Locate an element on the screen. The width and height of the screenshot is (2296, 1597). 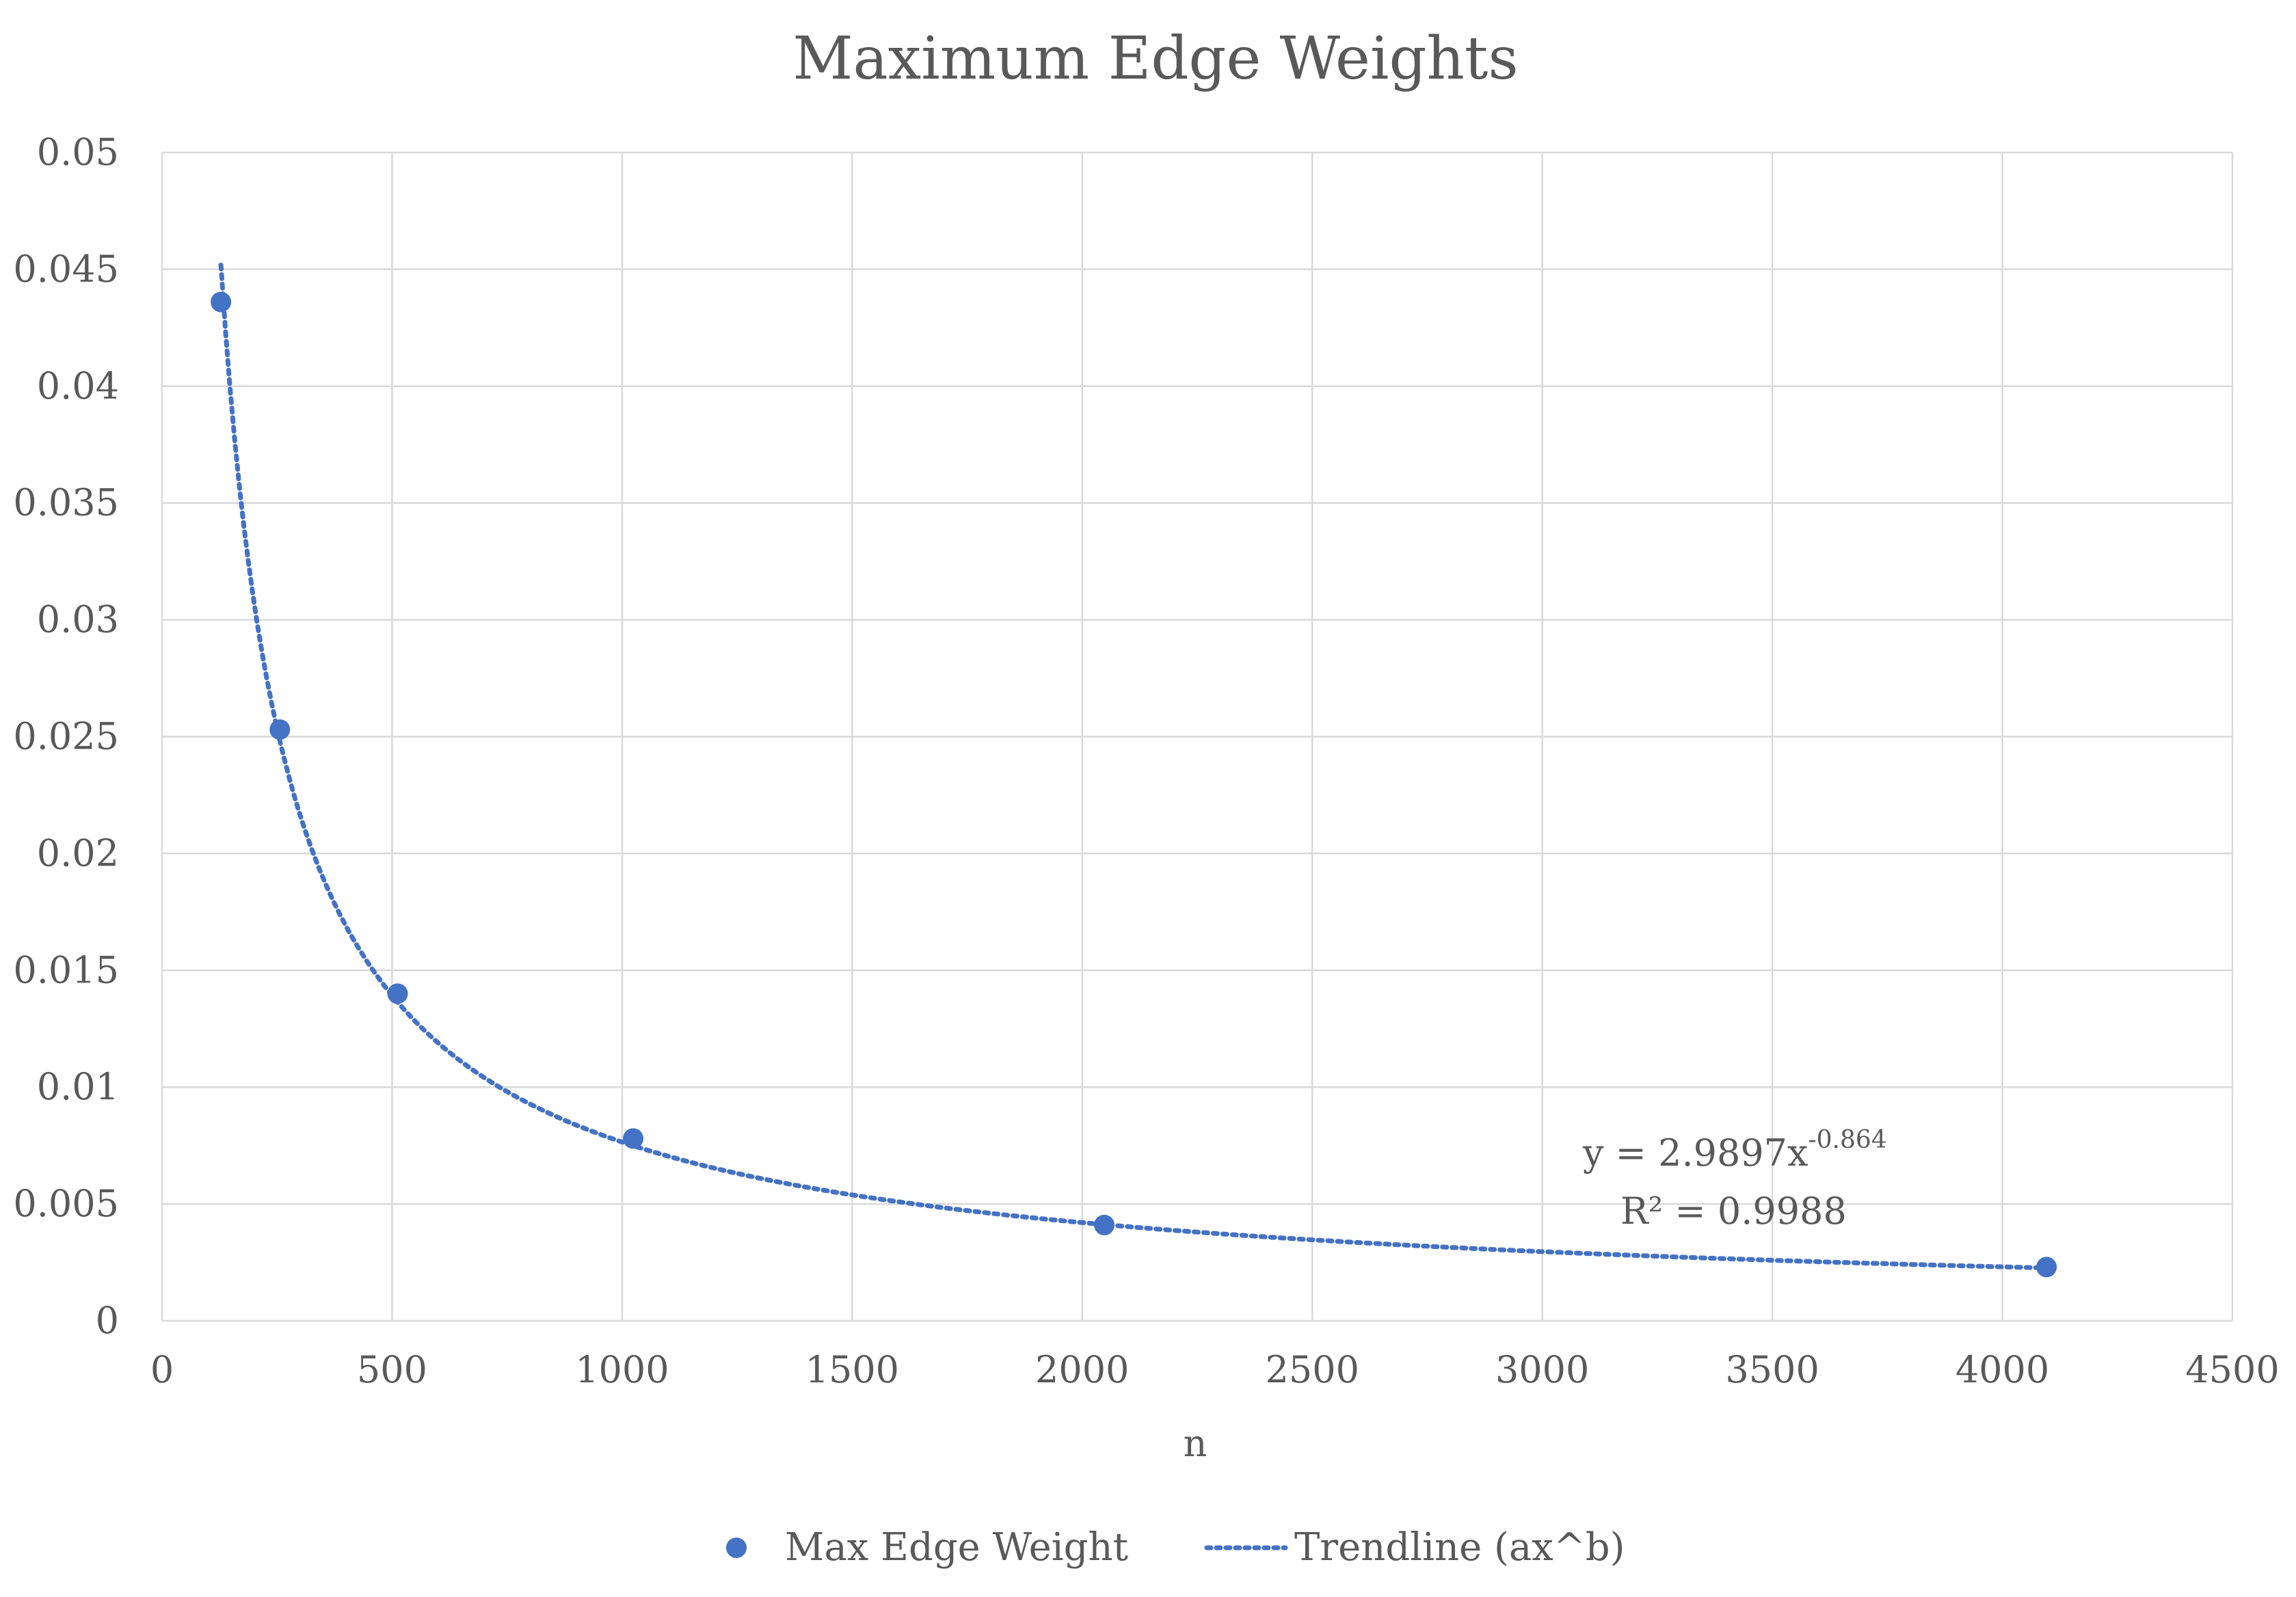
legend-label-scatter: Max Edge Weight is located at coordinates (957, 1547).